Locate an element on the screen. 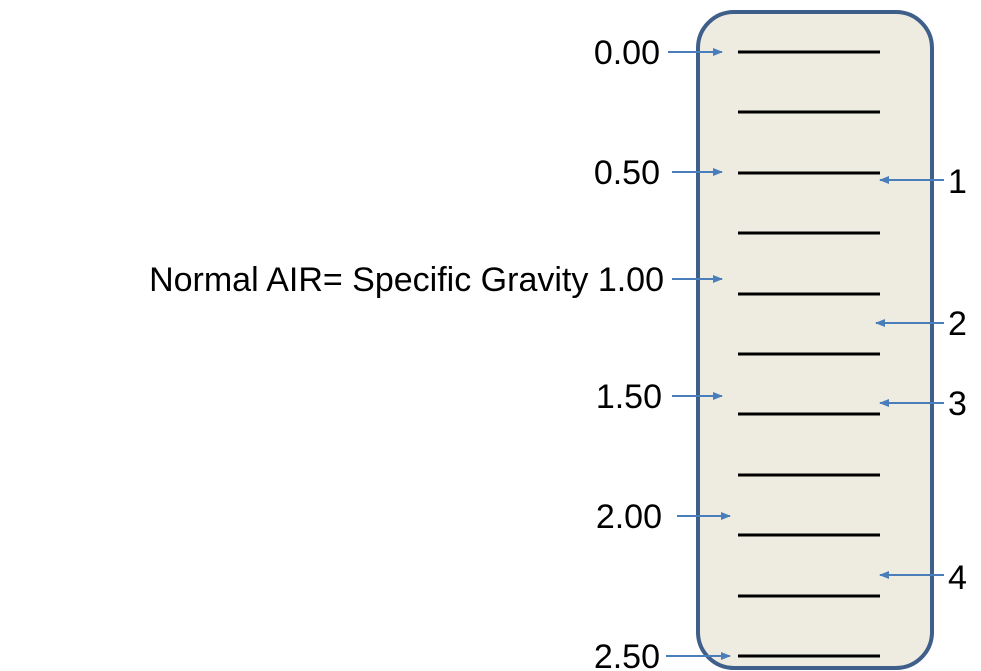 Image resolution: width=981 pixels, height=671 pixels. marker-label-2: 2 is located at coordinates (957, 324).